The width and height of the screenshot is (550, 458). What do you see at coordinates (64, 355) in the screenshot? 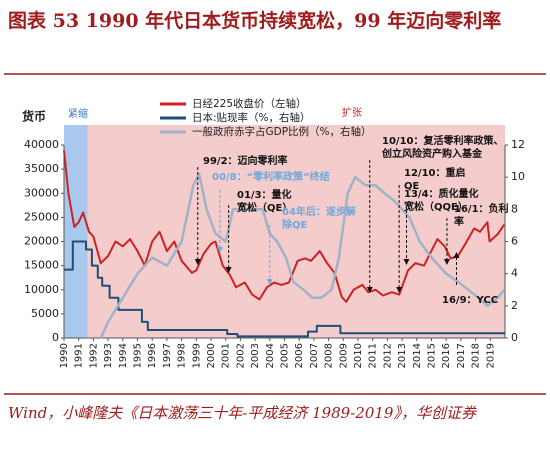
I see `x-tick-label: 1990` at bounding box center [64, 355].